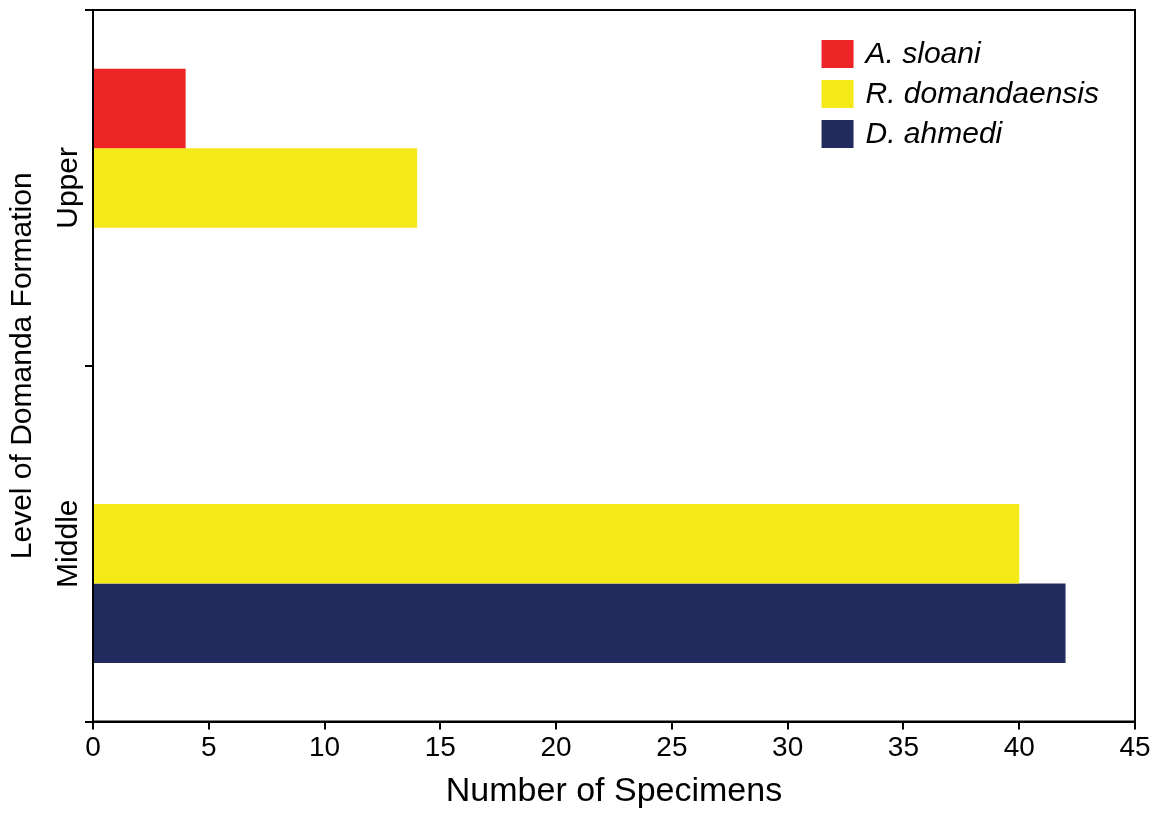  What do you see at coordinates (67, 543) in the screenshot?
I see `y-tick-label: Middle` at bounding box center [67, 543].